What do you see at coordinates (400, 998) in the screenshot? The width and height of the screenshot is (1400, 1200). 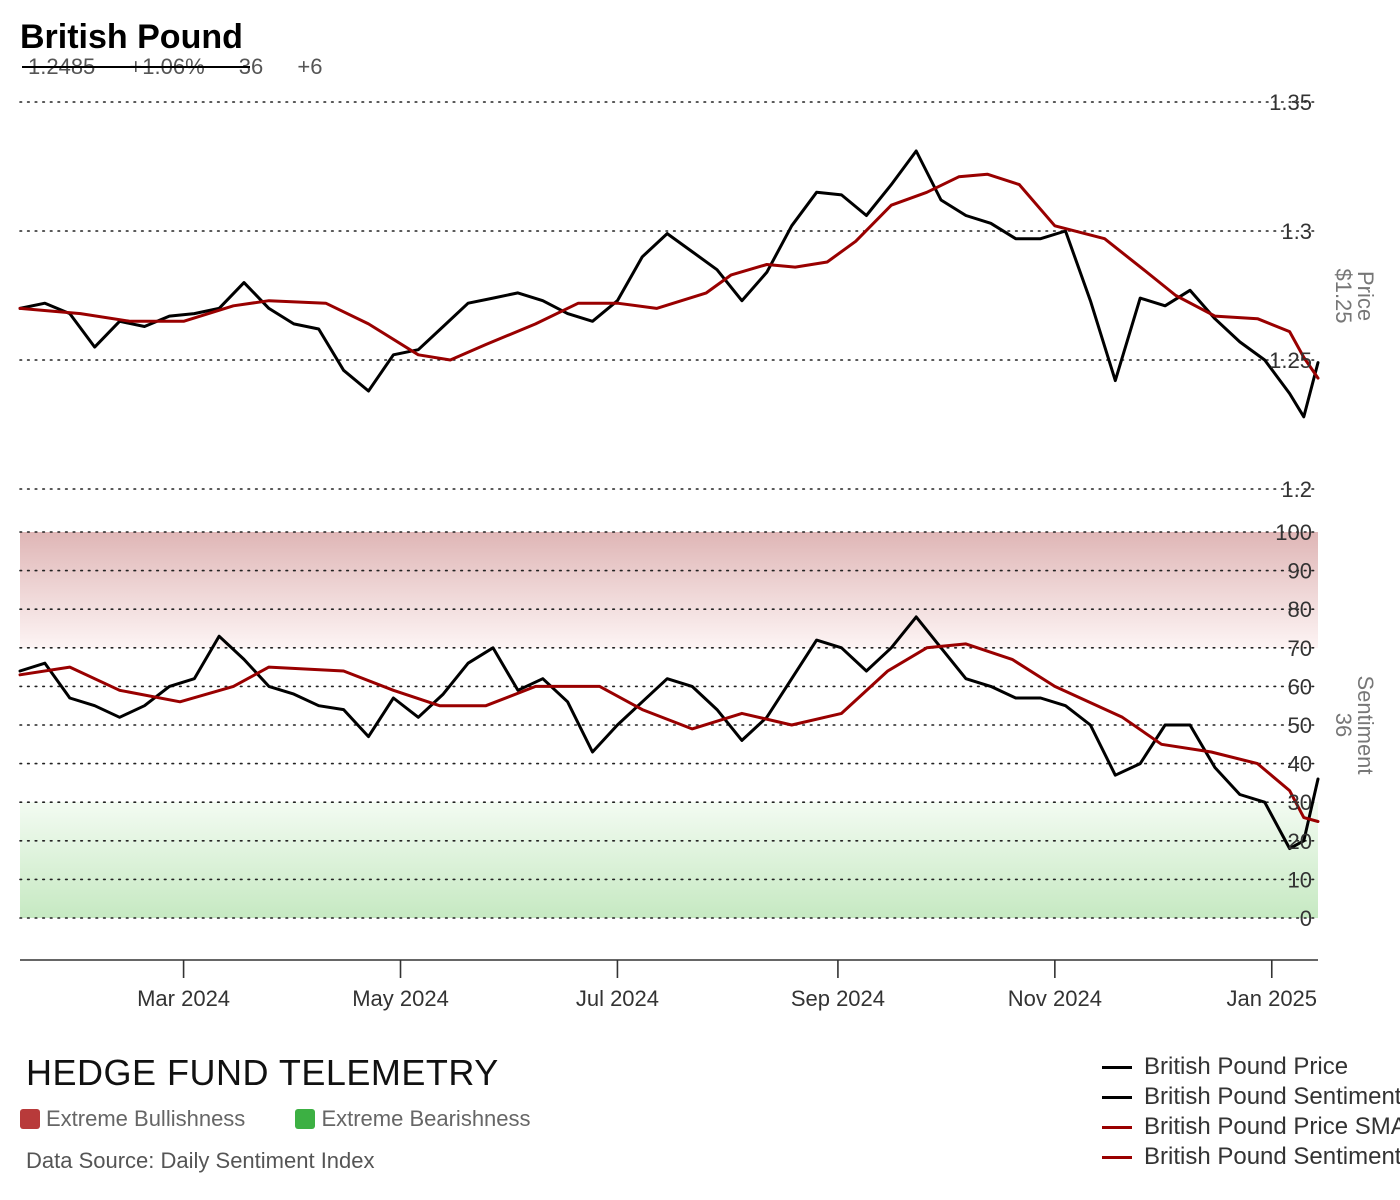 I see `x-tick-label: May 2024` at bounding box center [400, 998].